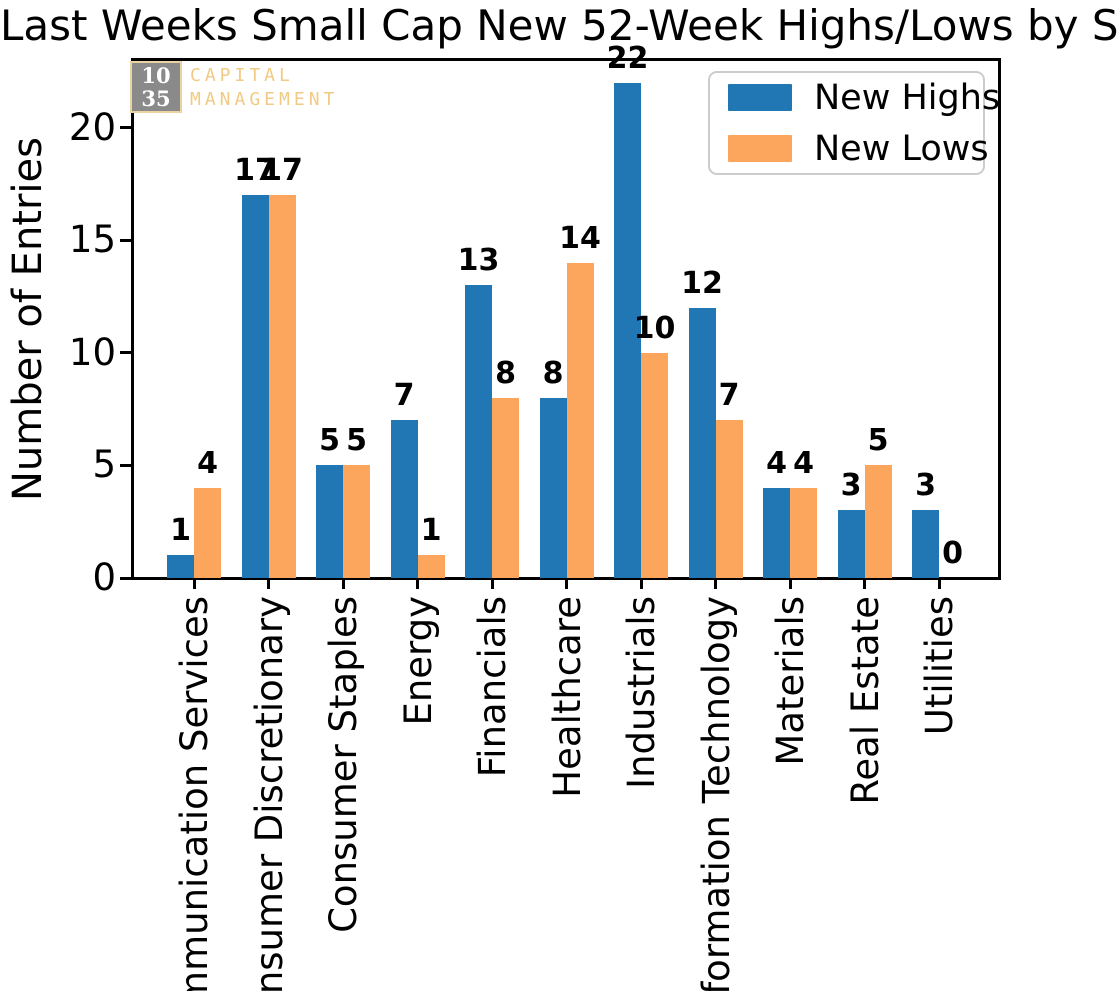 This screenshot has height=991, width=1118. I want to click on bar-value-new-highs-consumer-staples: 5, so click(329, 441).